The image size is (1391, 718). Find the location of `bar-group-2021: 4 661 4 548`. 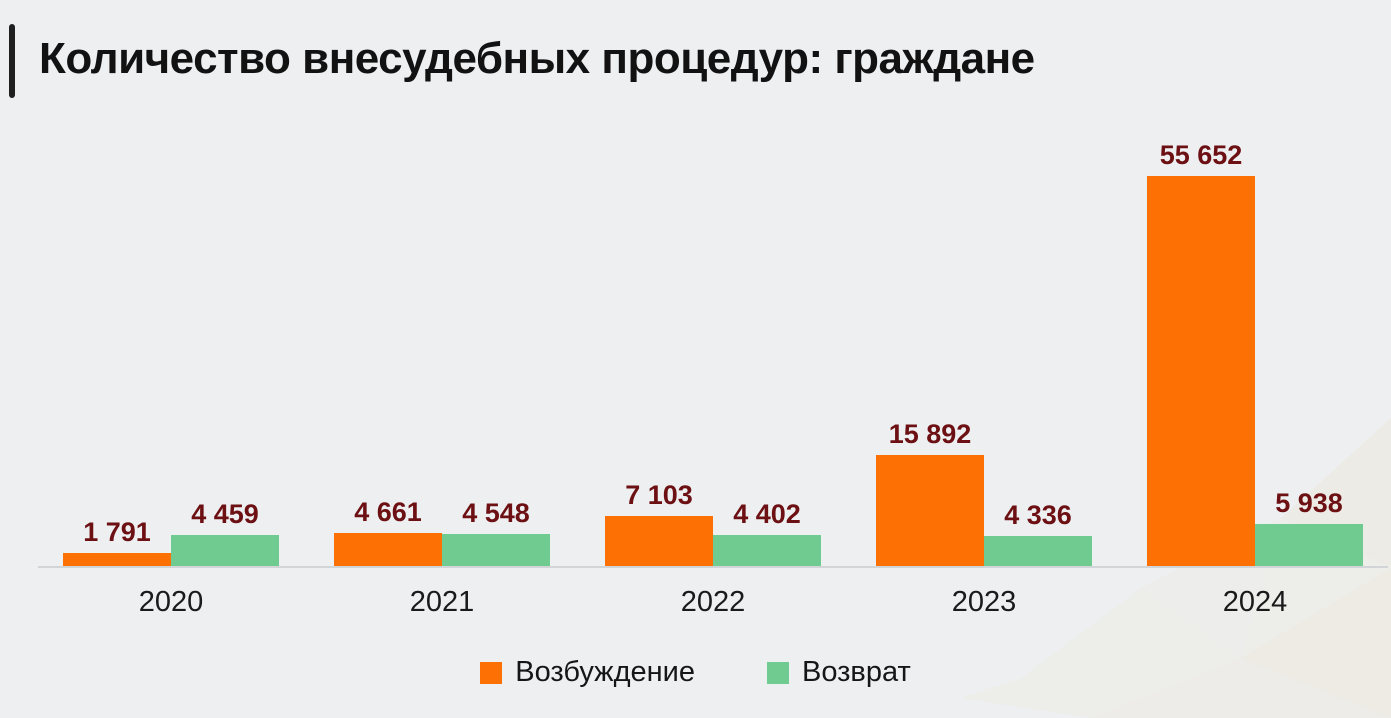

bar-group-2021: 4 661 4 548 is located at coordinates (442, 532).